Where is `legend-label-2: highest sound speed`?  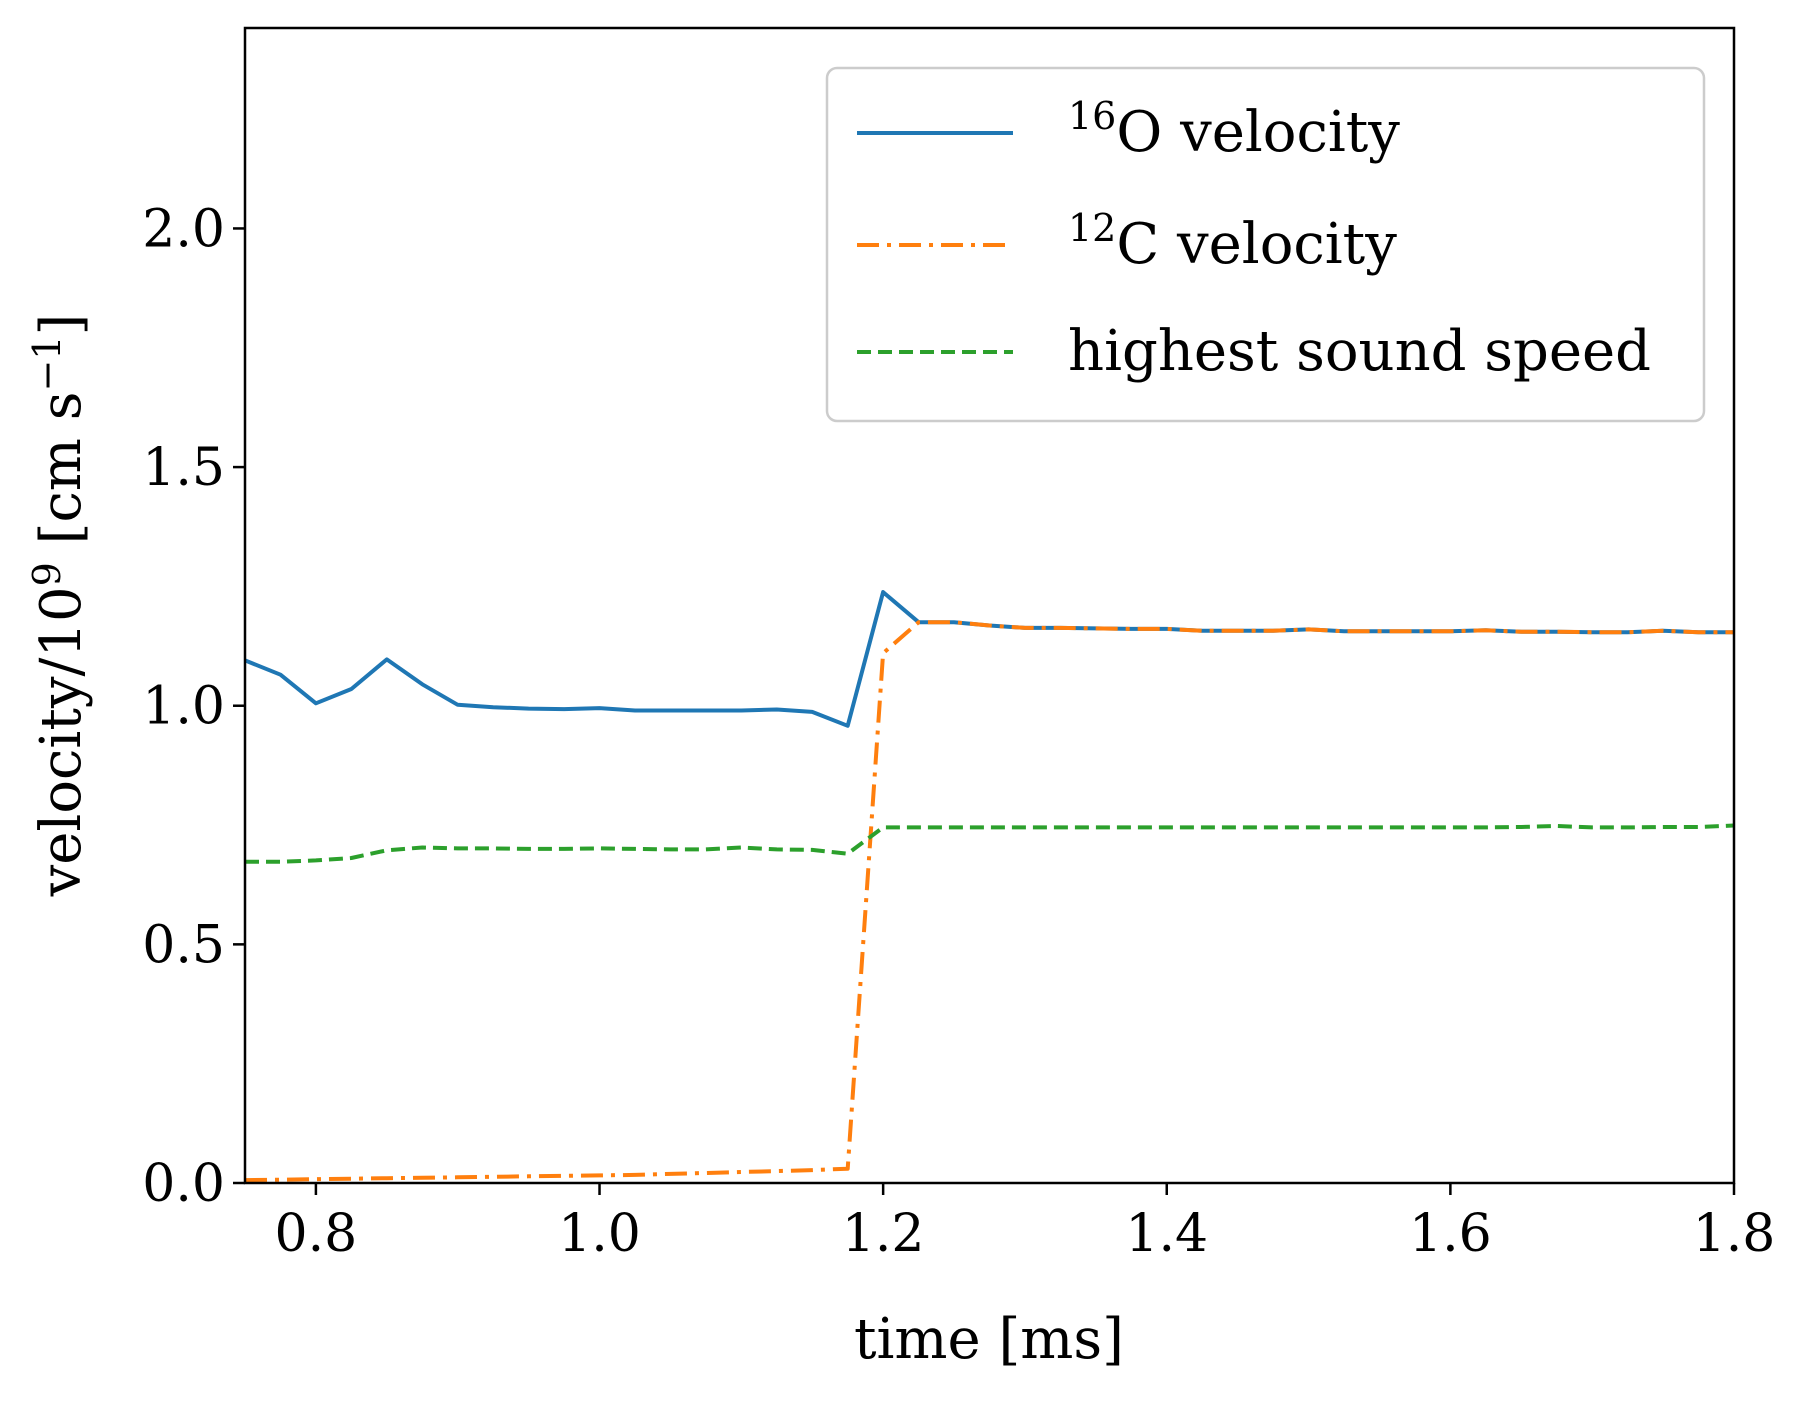 legend-label-2: highest sound speed is located at coordinates (1359, 351).